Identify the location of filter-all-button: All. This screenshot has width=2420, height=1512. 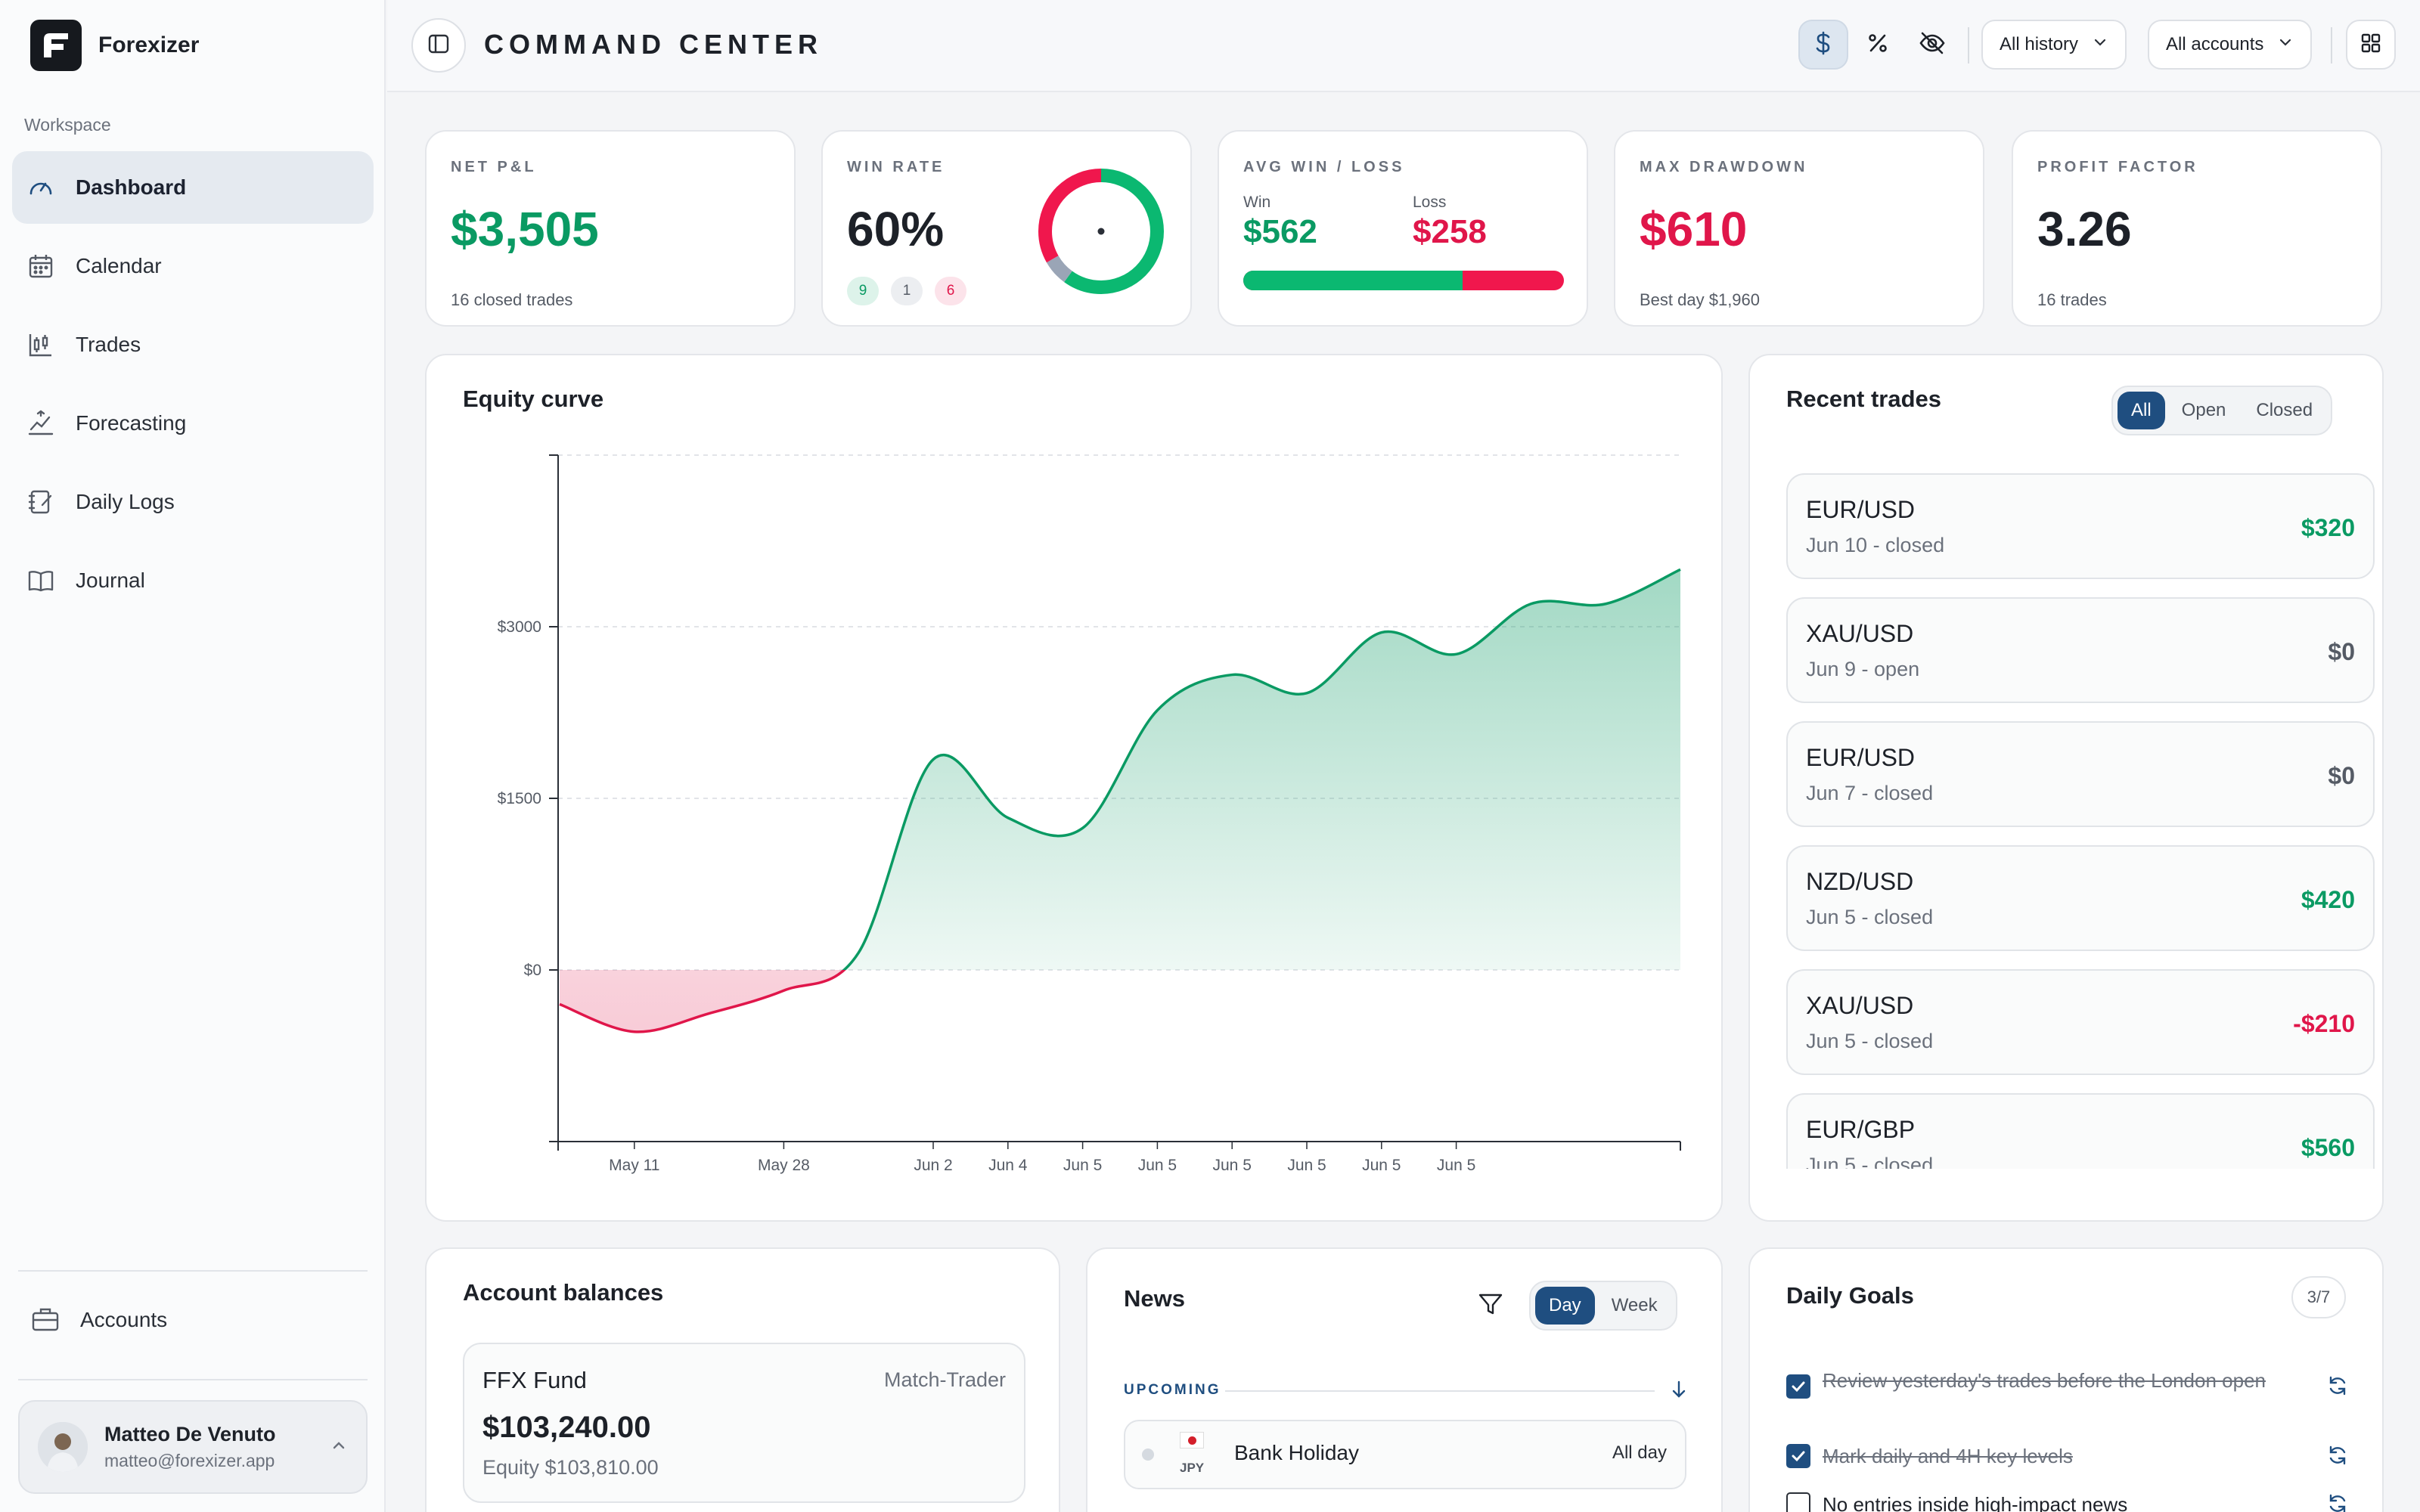
(2141, 411).